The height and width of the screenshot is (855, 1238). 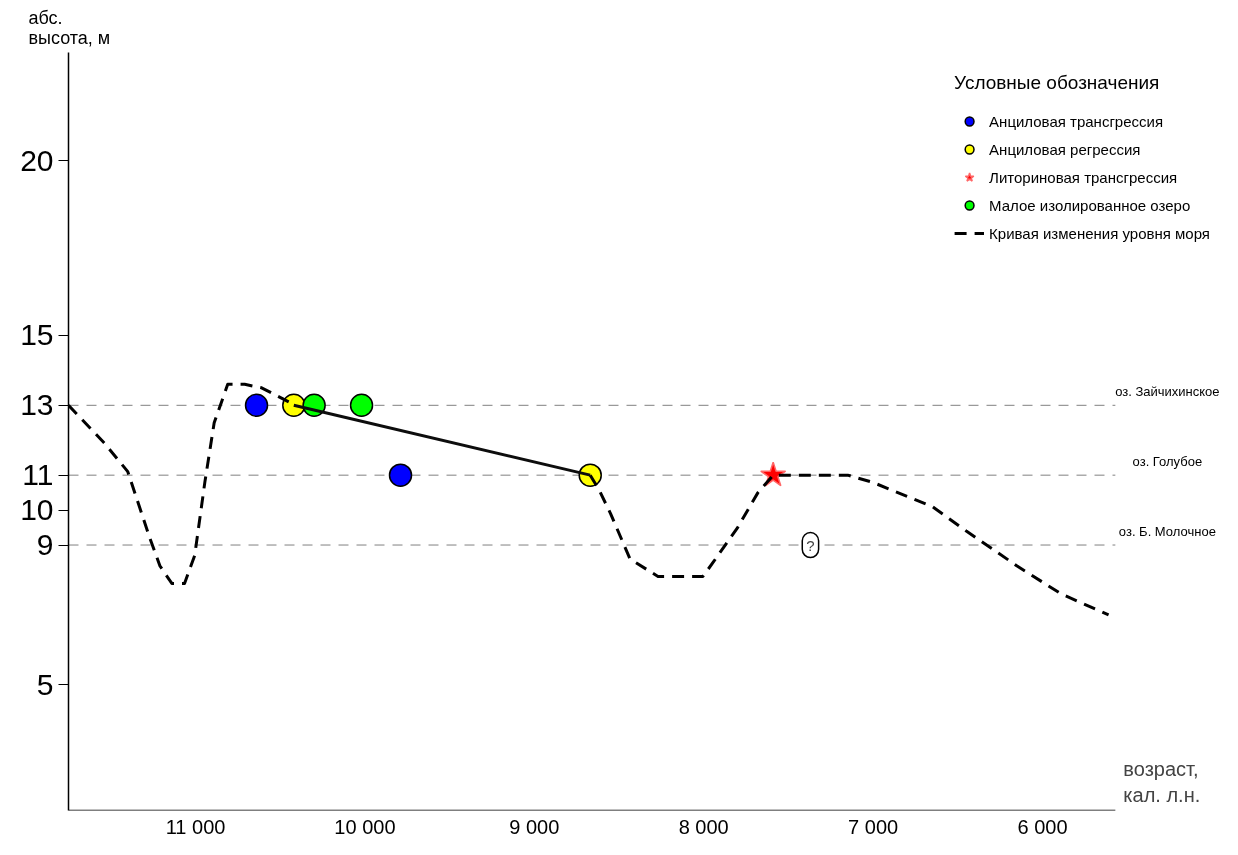 I want to click on x-tick-label: 9 000, so click(x=534, y=826).